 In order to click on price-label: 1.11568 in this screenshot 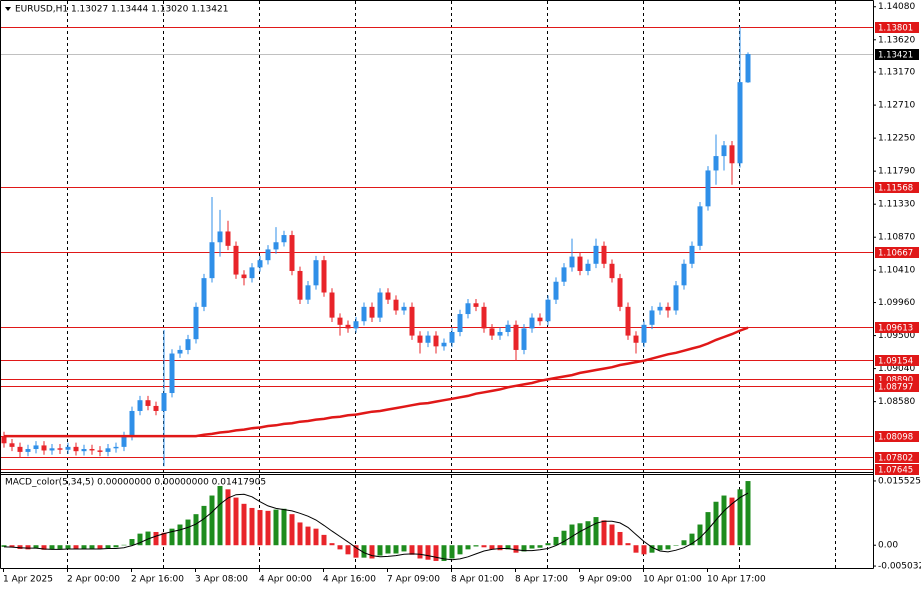, I will do `click(895, 189)`.